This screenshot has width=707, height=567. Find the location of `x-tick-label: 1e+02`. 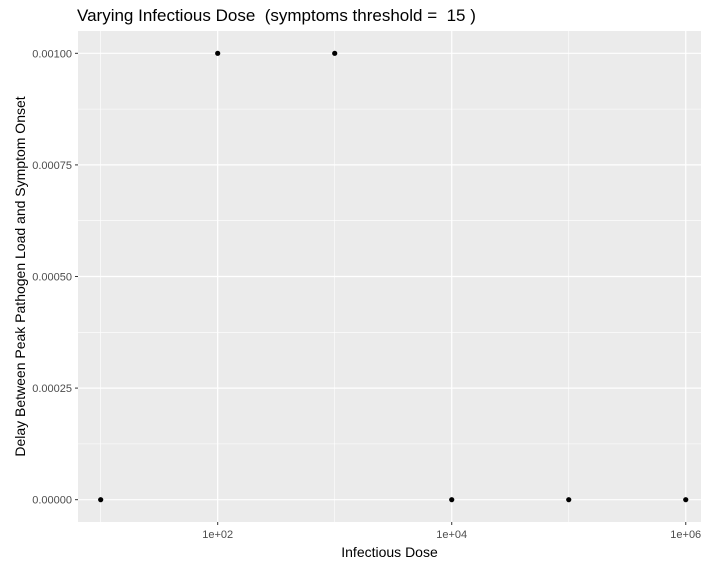

x-tick-label: 1e+02 is located at coordinates (217, 535).